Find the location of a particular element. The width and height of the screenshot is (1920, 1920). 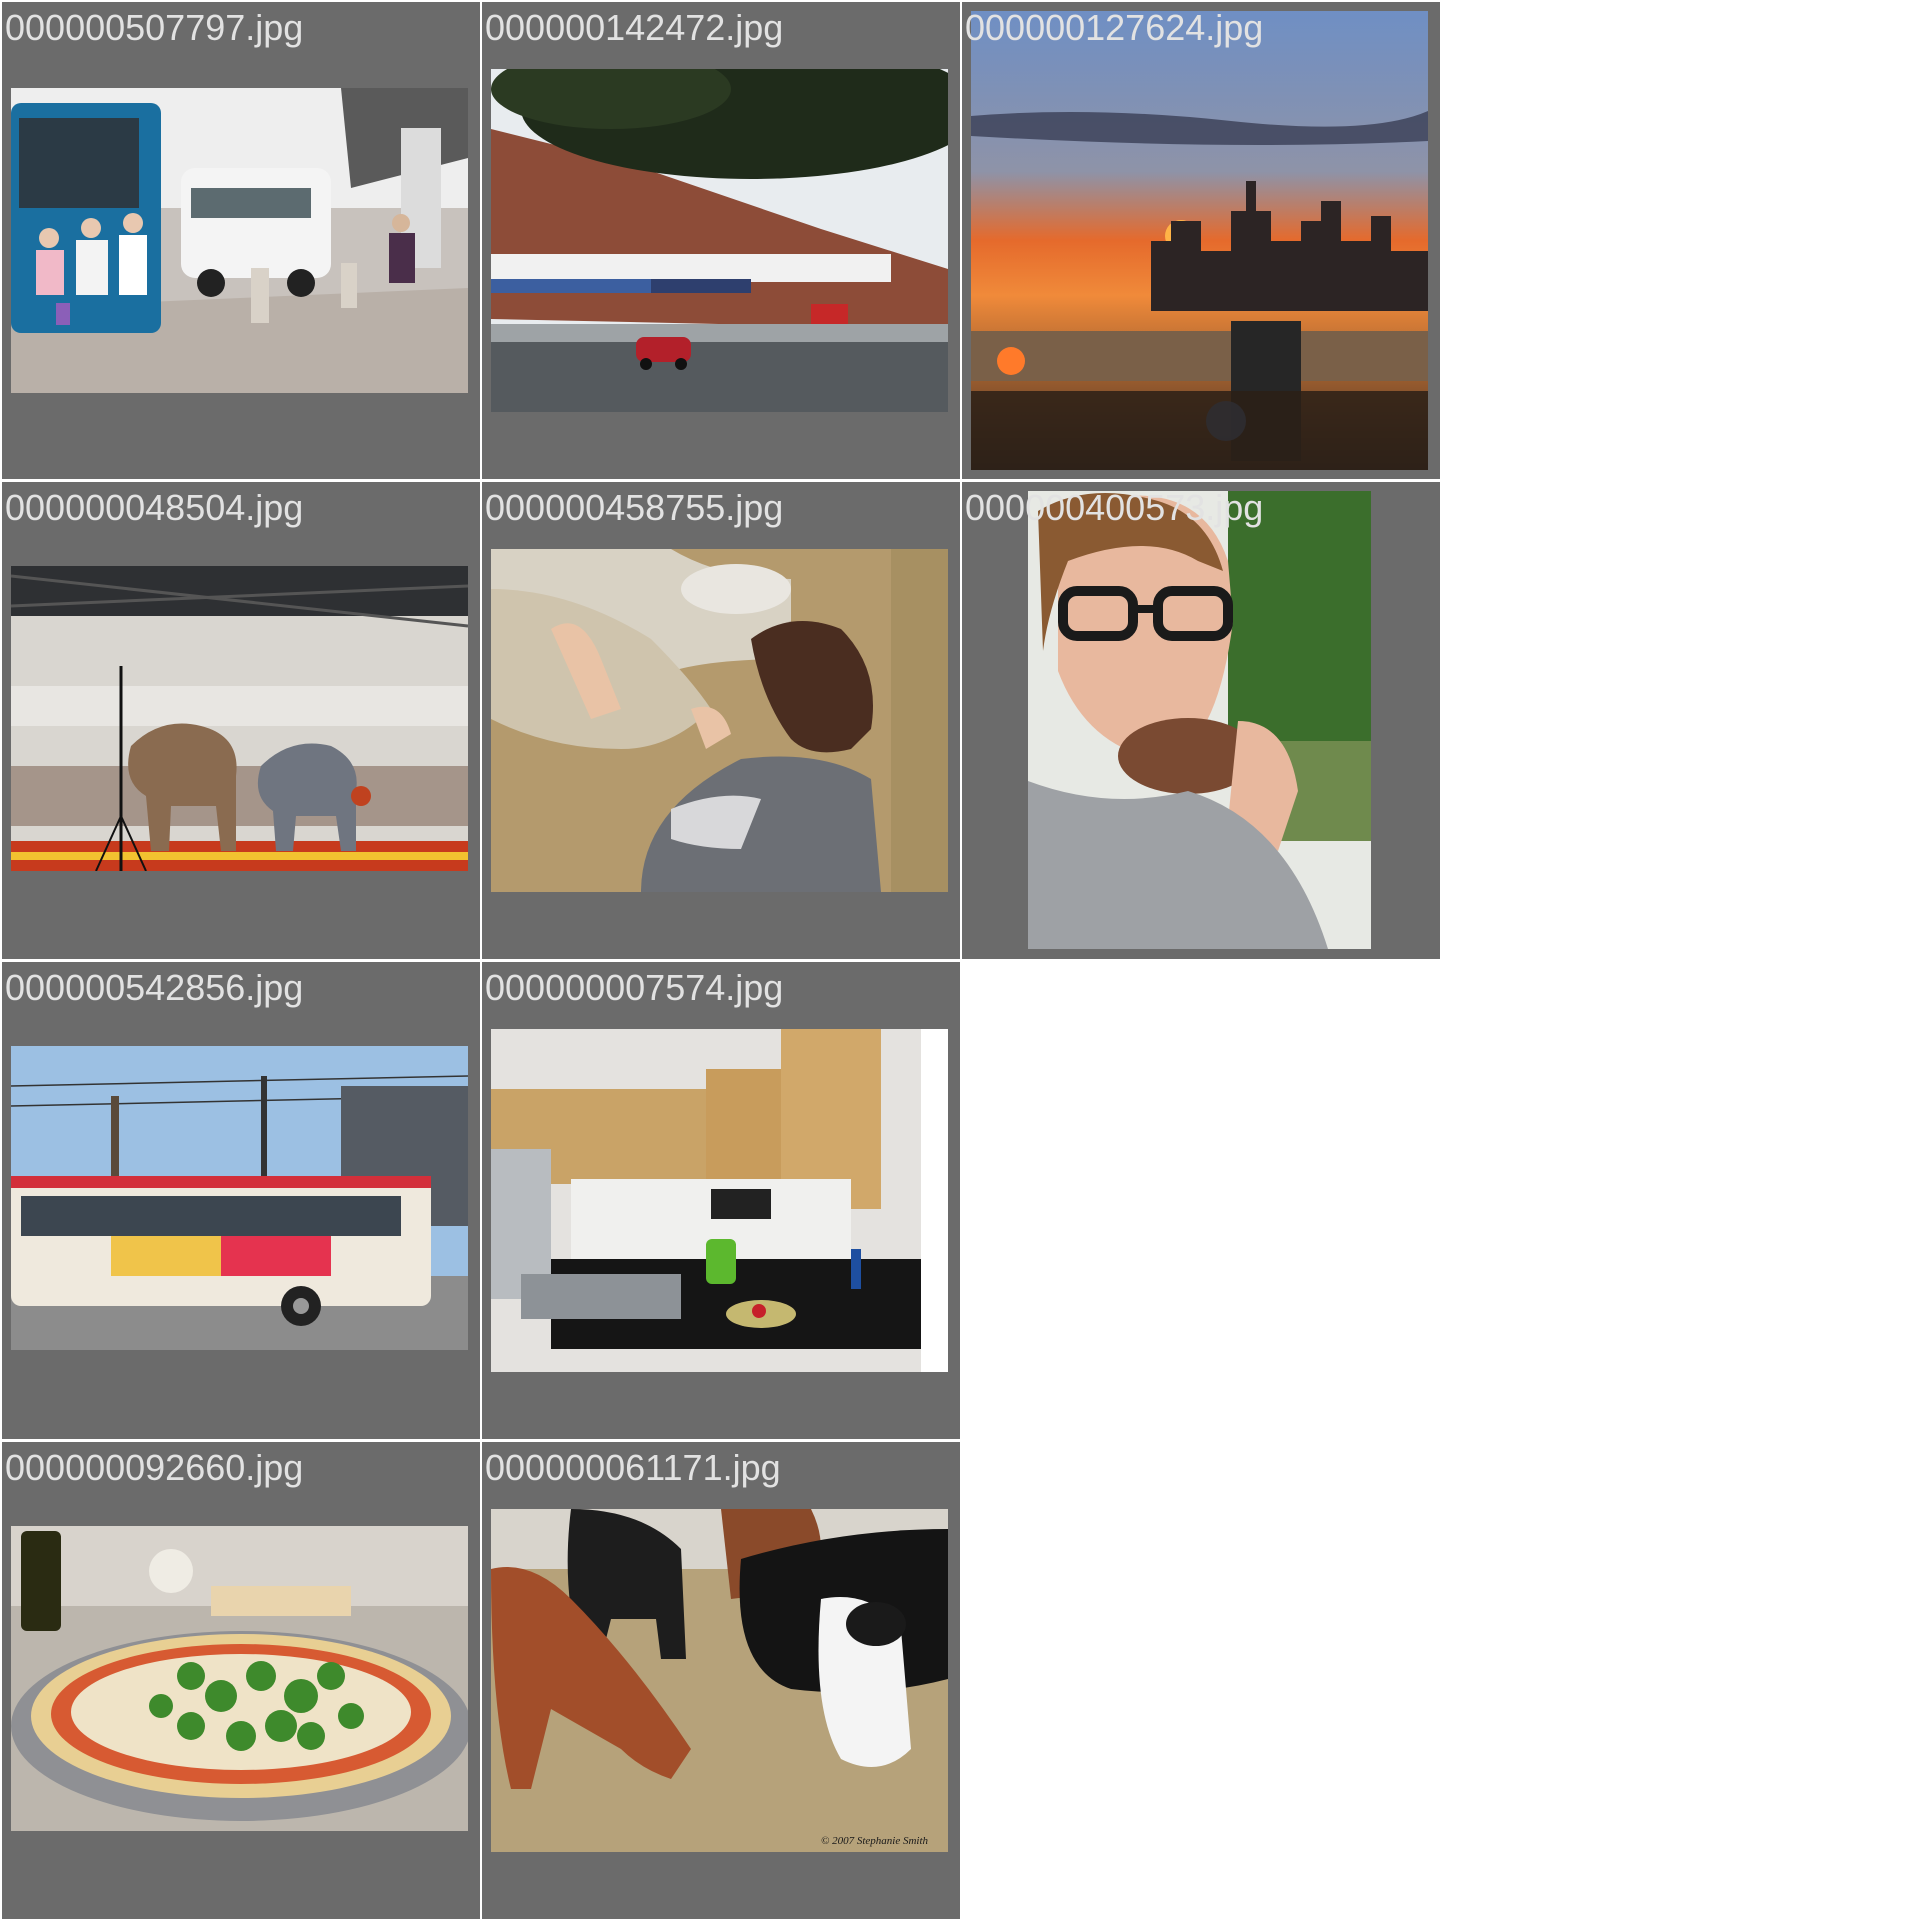

image-tile: 000000092660.jpg is located at coordinates (241, 1680).